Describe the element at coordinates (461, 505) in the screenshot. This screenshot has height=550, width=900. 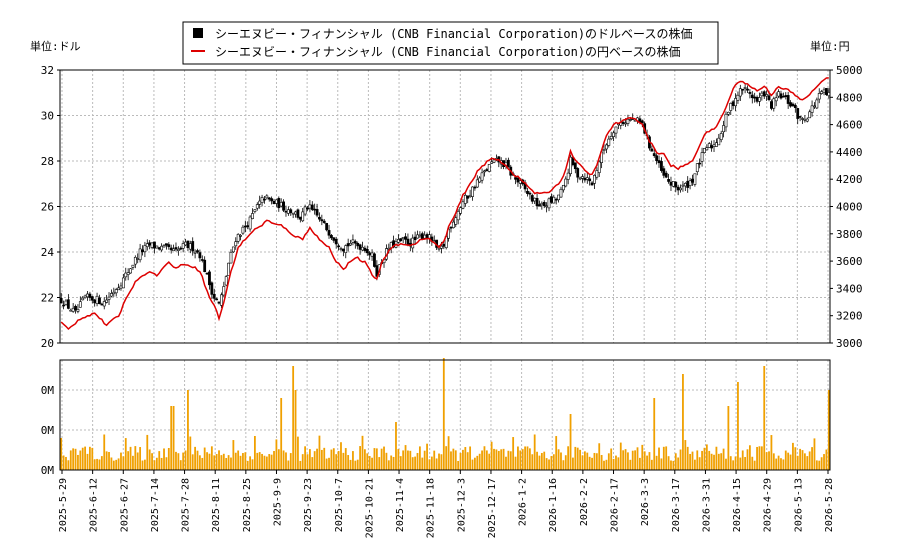
I see `date-tick-label: 2025-12-3` at that location.